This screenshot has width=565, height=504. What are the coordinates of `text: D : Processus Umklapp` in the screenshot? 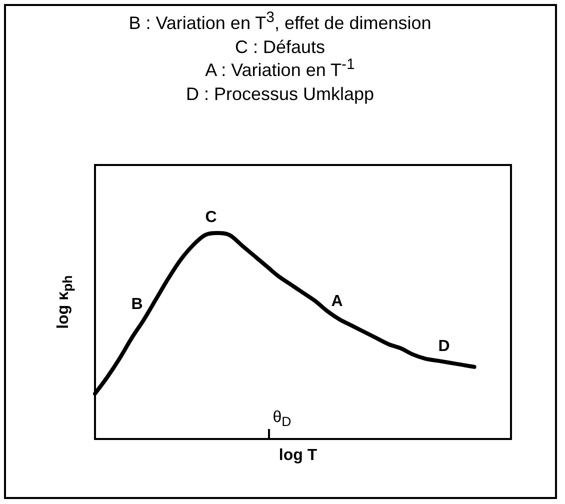 It's located at (280, 94).